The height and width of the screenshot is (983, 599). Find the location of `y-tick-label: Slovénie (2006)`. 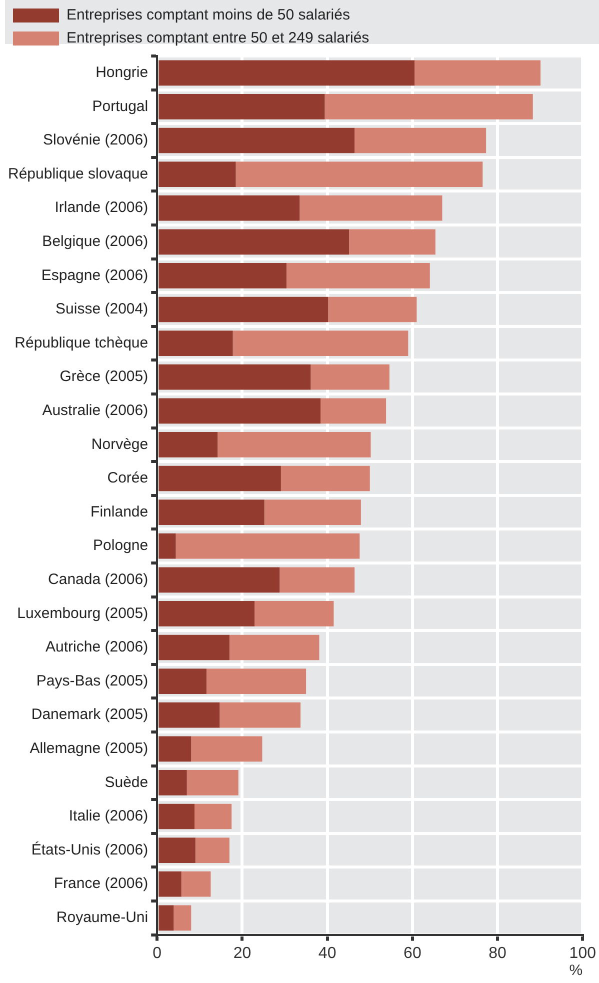

y-tick-label: Slovénie (2006) is located at coordinates (95, 140).